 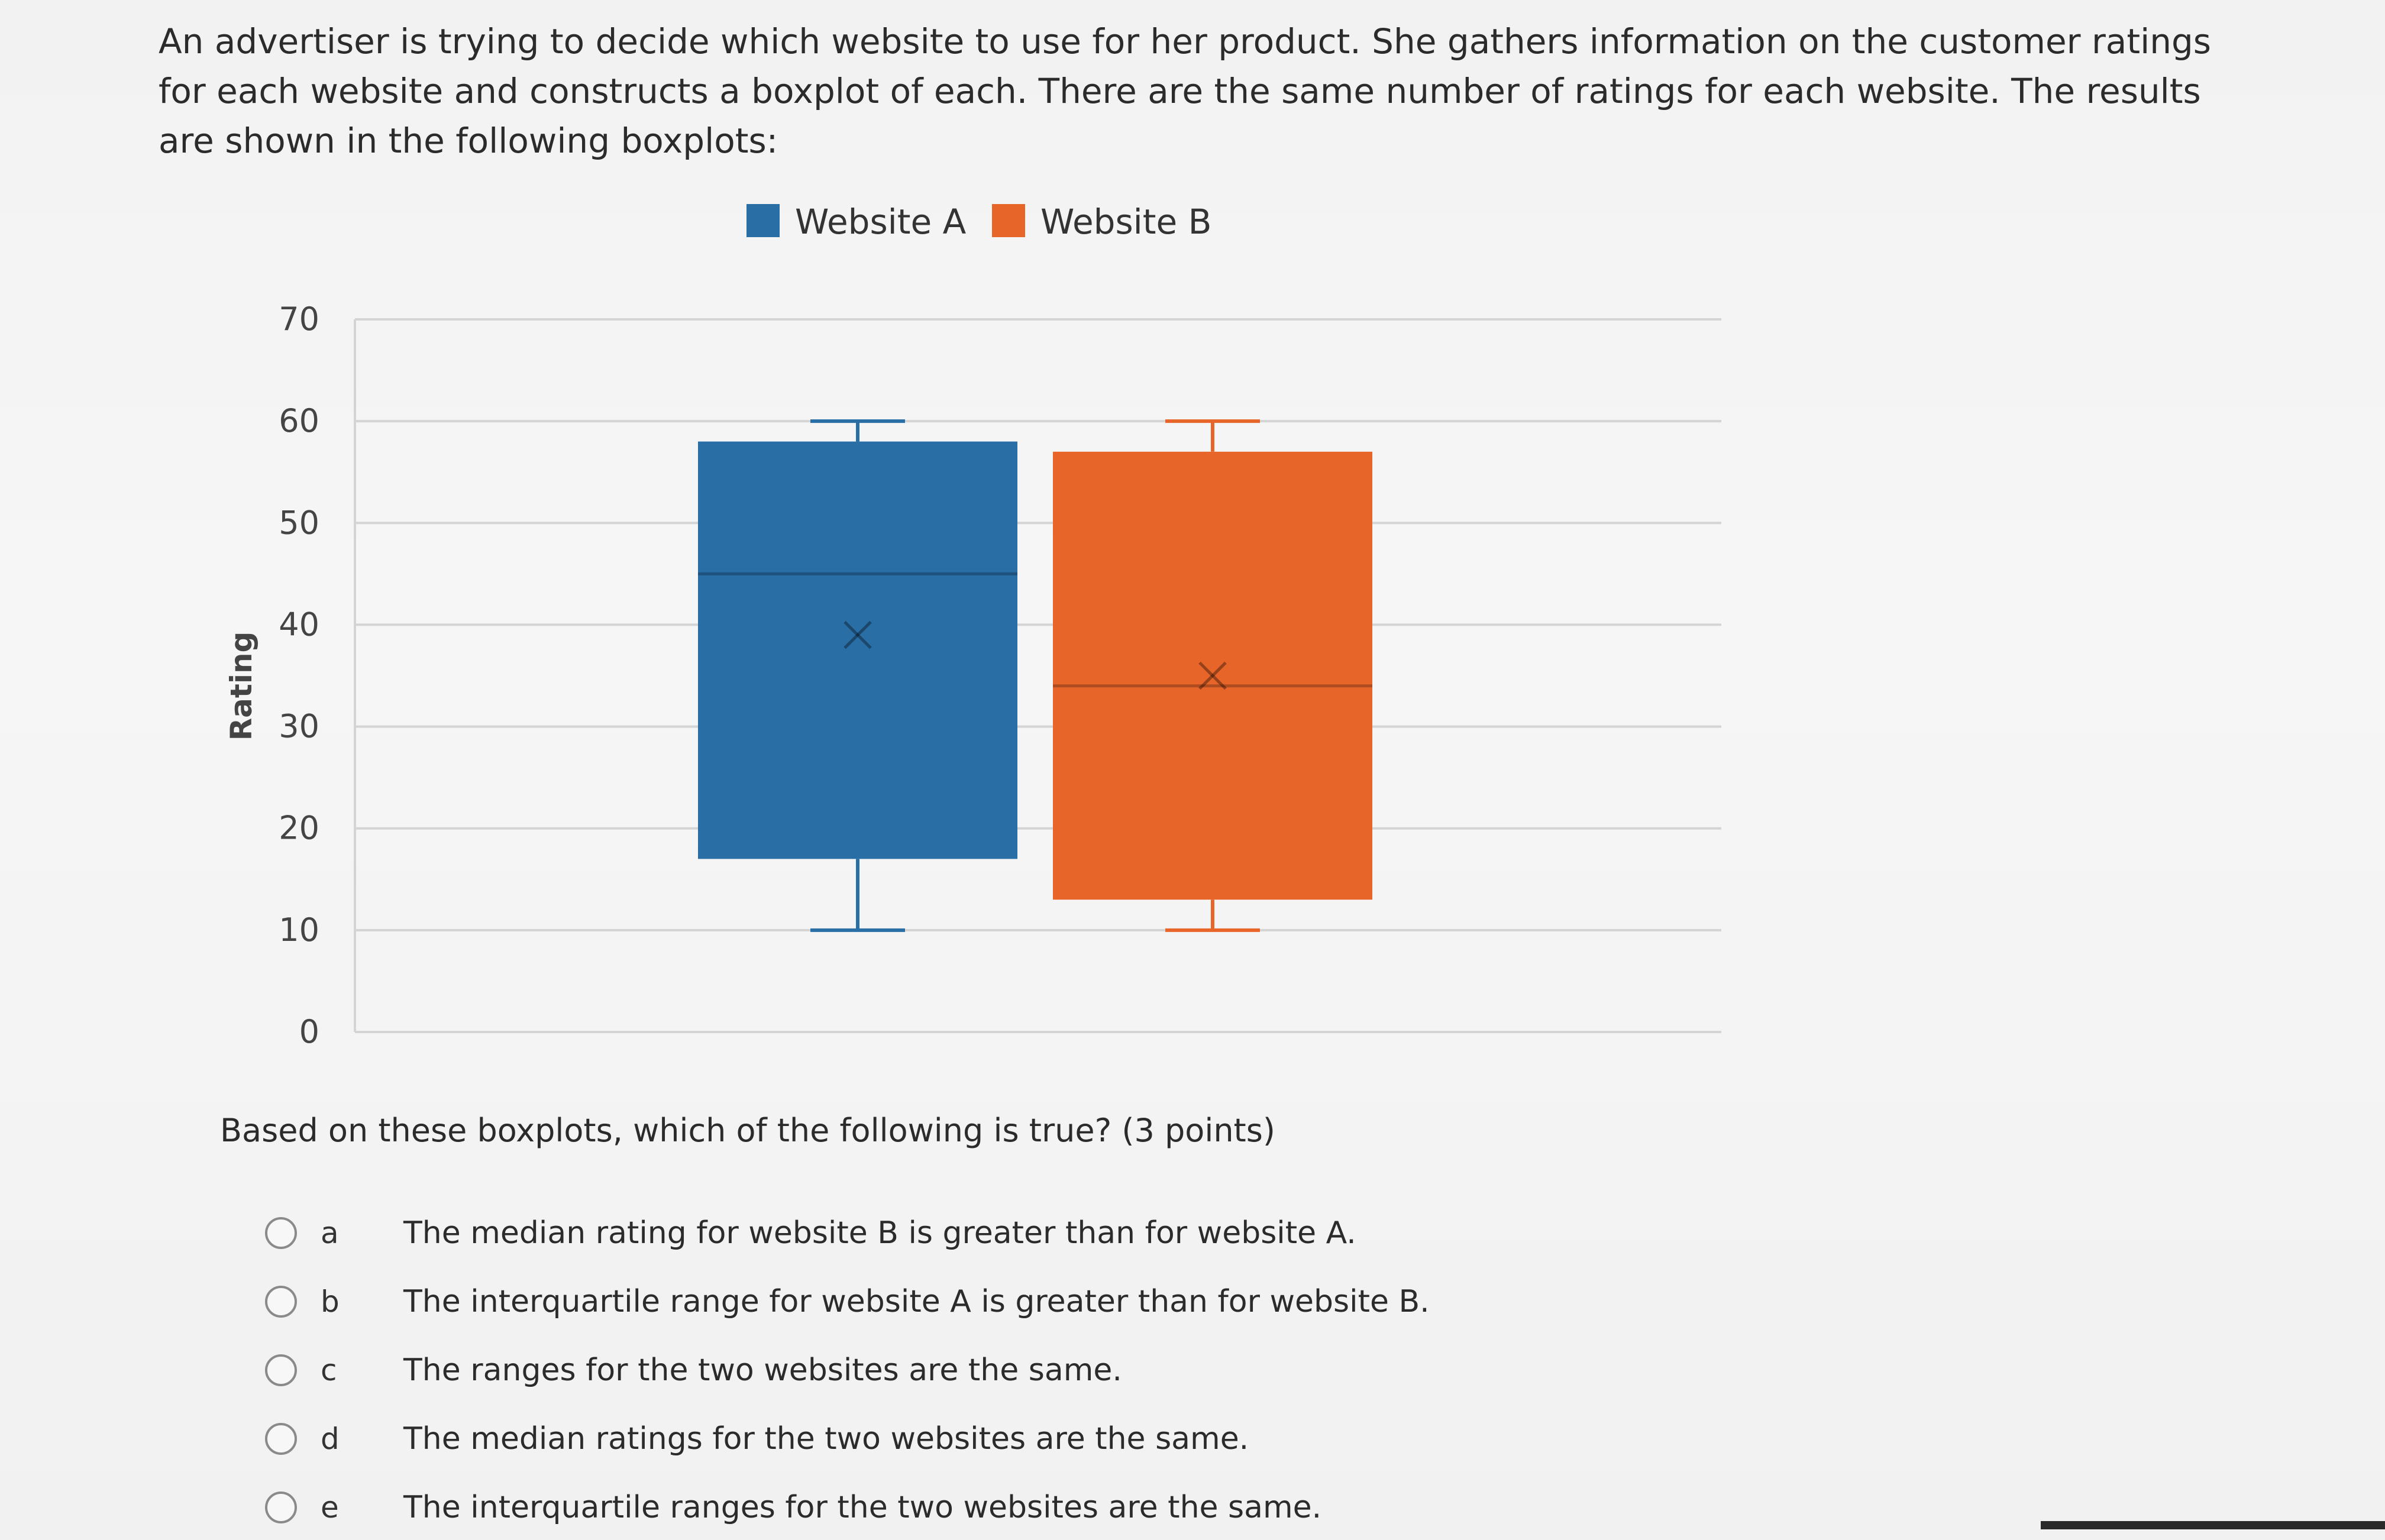 I want to click on y-tick-label: 70, so click(x=299, y=319).